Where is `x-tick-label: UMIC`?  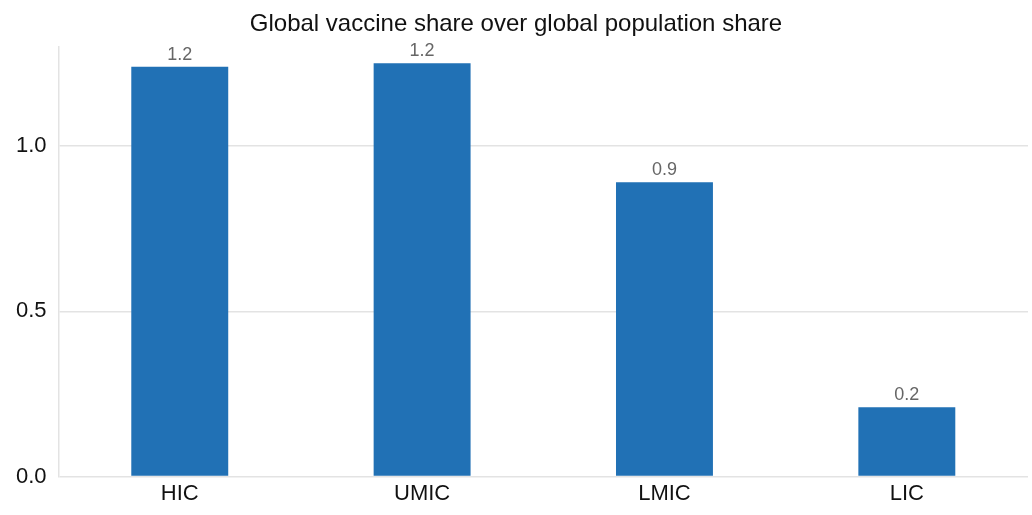
x-tick-label: UMIC is located at coordinates (422, 492).